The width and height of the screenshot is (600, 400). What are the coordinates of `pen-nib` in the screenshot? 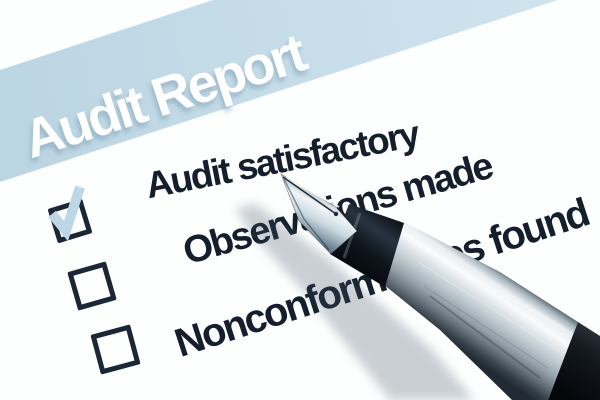 It's located at (319, 214).